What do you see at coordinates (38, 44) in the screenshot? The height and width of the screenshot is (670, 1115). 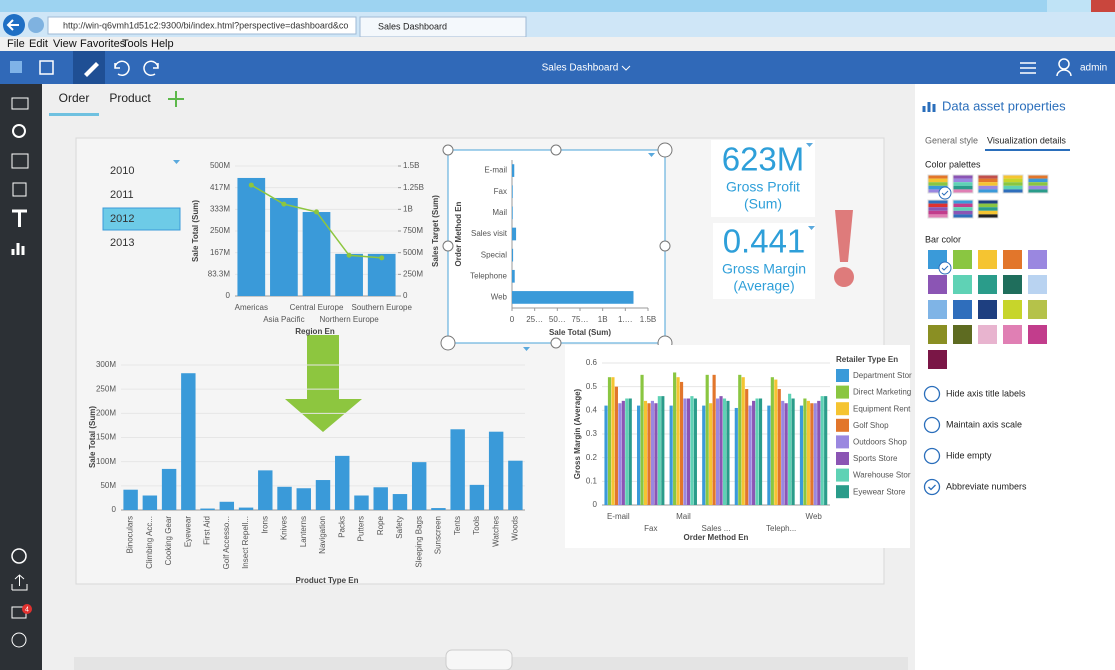 I see `menu-item: Edit` at bounding box center [38, 44].